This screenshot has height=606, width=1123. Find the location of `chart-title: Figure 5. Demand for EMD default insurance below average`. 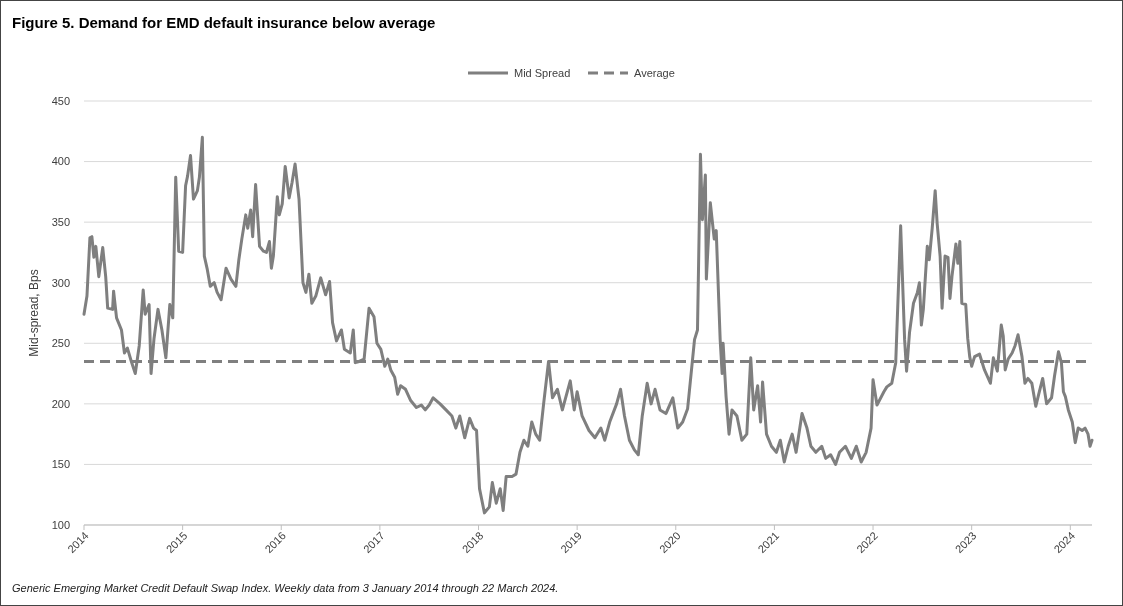

chart-title: Figure 5. Demand for EMD default insurance below average is located at coordinates (224, 22).